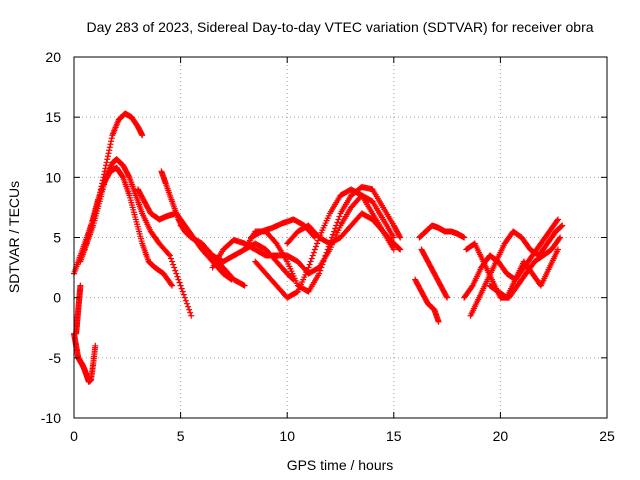  Describe the element at coordinates (394, 436) in the screenshot. I see `x-tick-label: 15` at that location.